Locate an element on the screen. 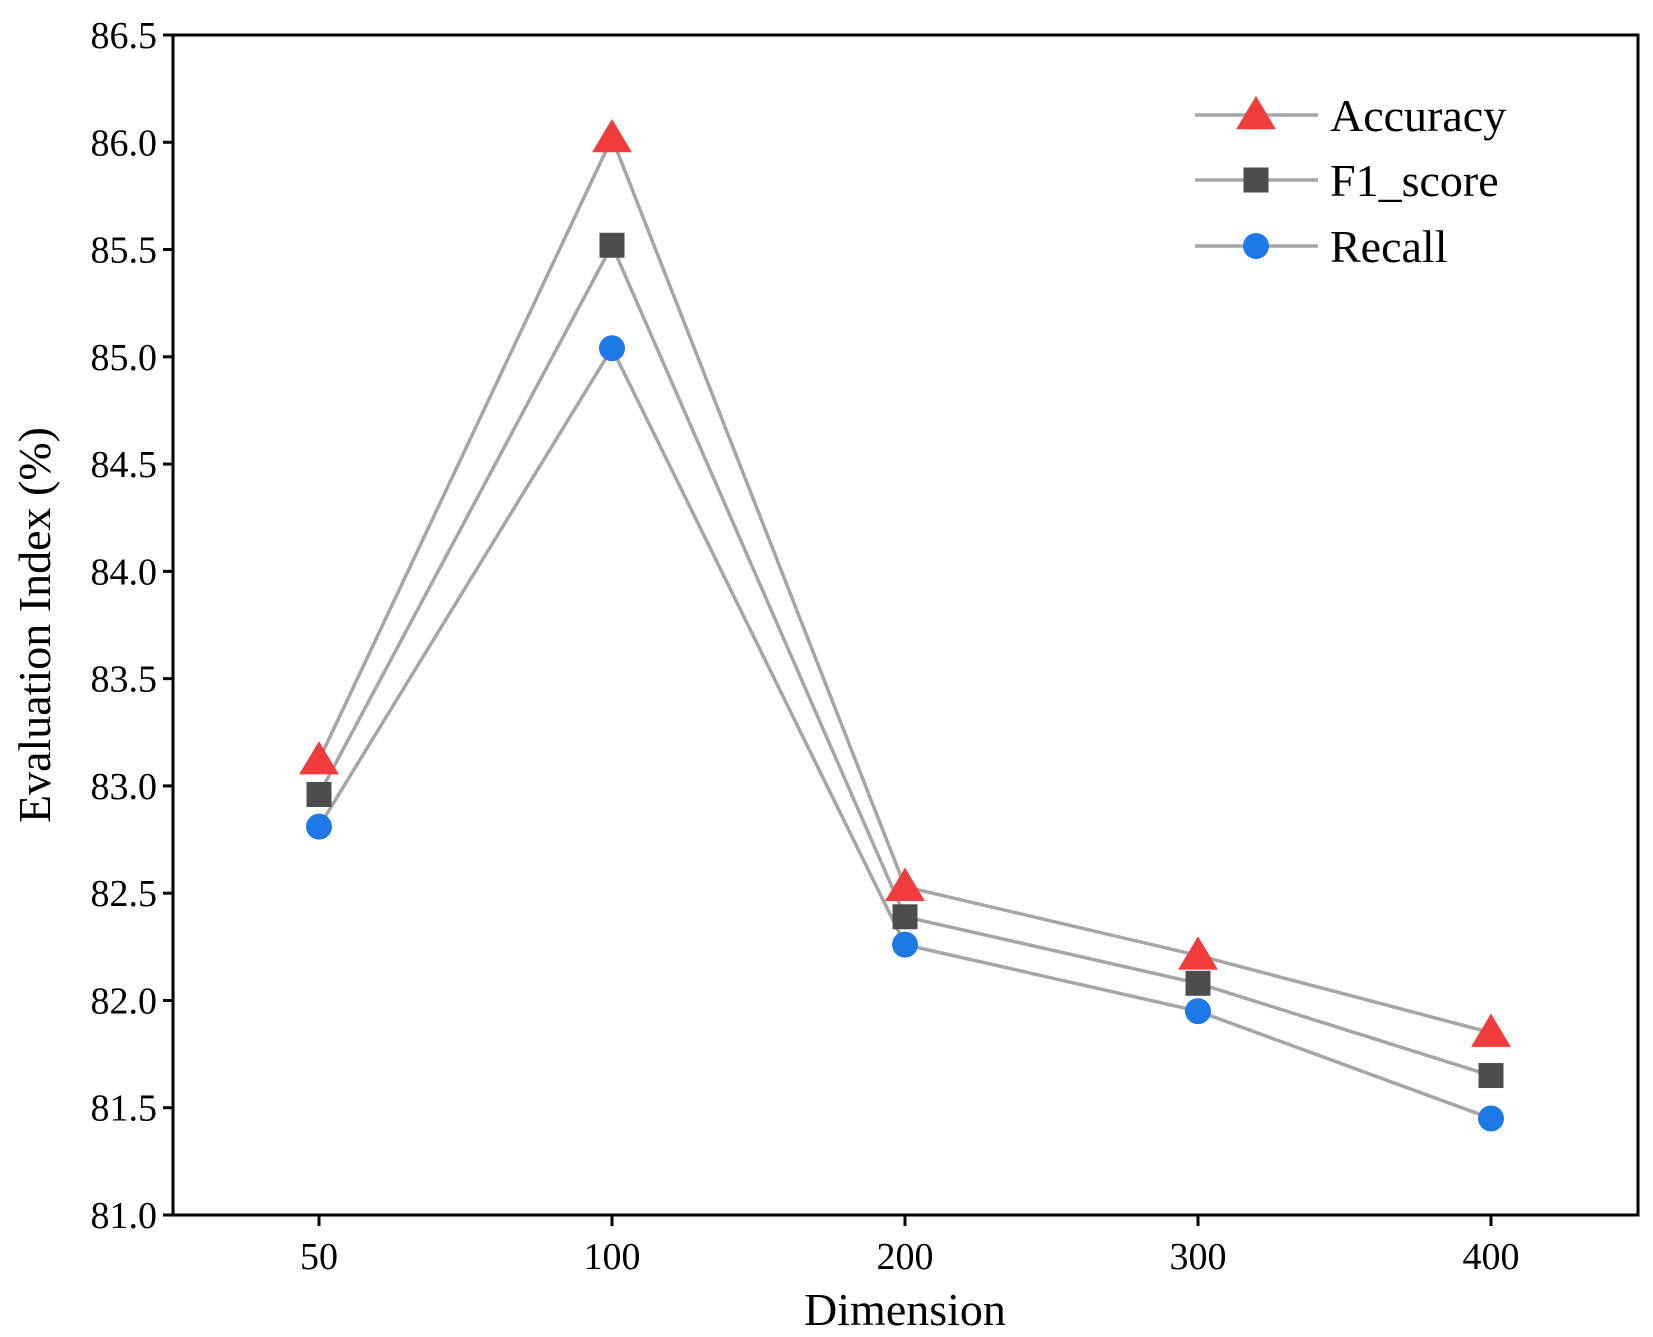 The width and height of the screenshot is (1653, 1337). x-axis-tick-labels: 50 100 200 300 400 is located at coordinates (910, 1257).